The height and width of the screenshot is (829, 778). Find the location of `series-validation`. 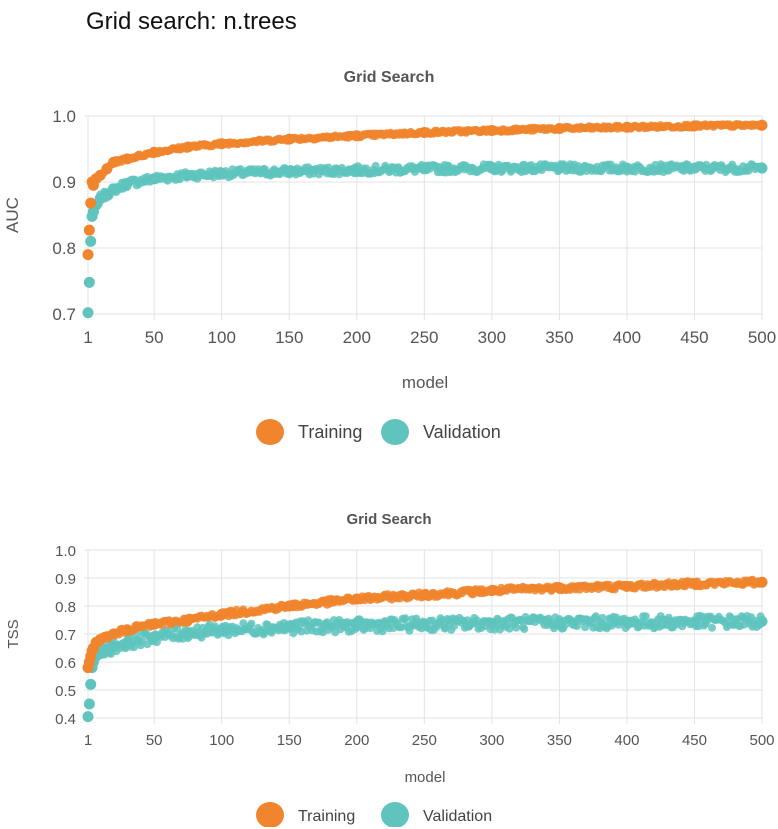

series-validation is located at coordinates (425, 667).